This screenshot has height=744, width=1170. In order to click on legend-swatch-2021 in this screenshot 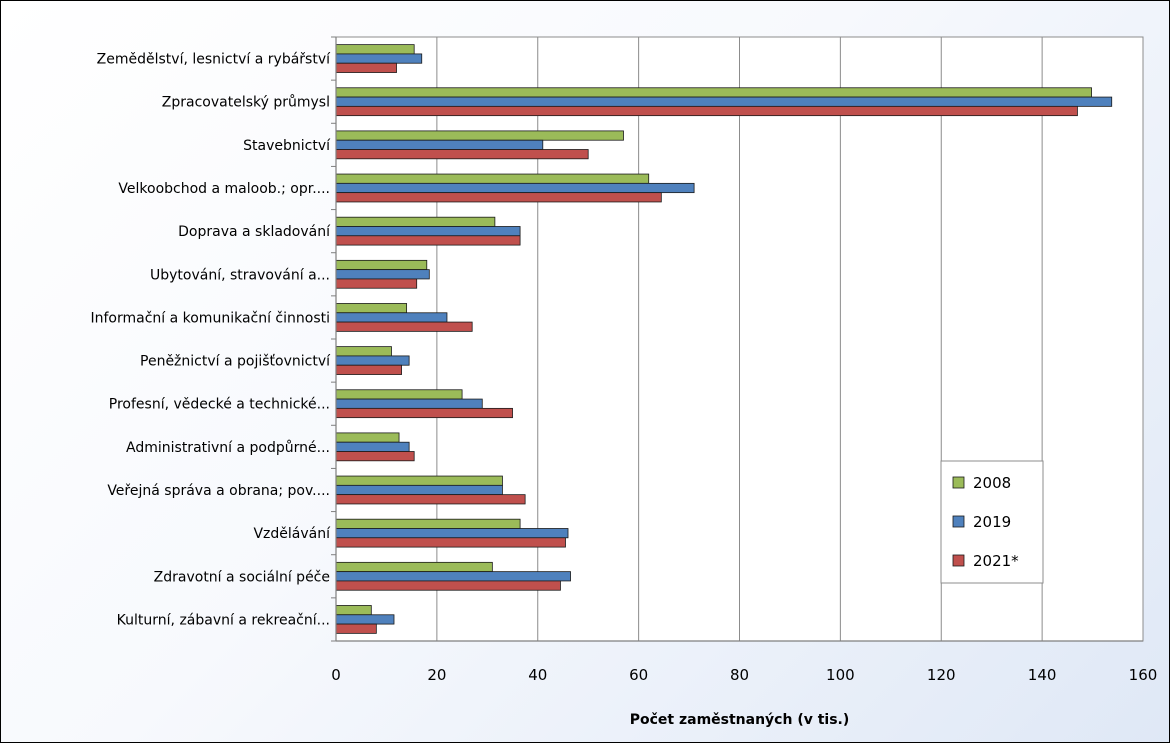, I will do `click(958, 560)`.